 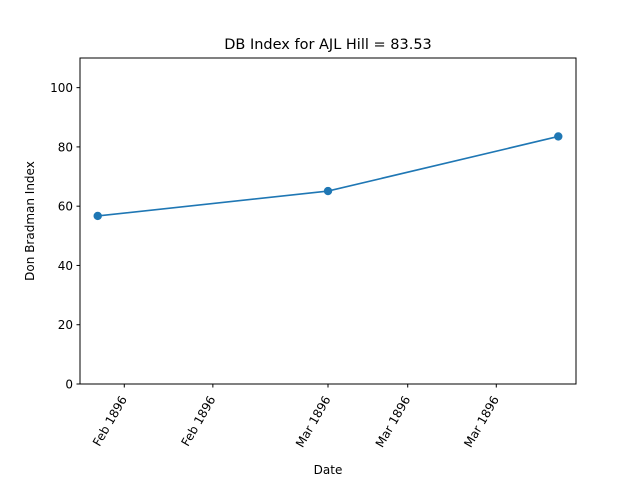 I want to click on x-axis-label: Date, so click(x=328, y=470).